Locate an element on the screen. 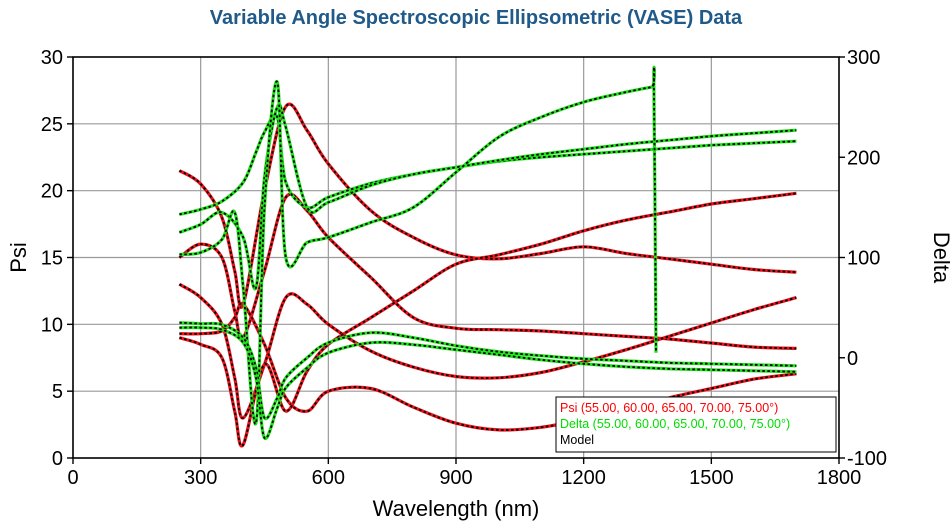 This screenshot has width=952, height=530. y-left-tick-label: 10 is located at coordinates (52, 325).